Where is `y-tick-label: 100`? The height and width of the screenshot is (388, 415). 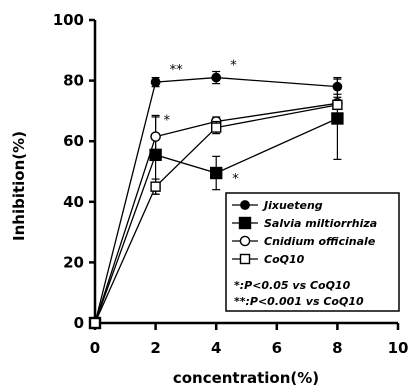
y-tick-label: 100 is located at coordinates (68, 20).